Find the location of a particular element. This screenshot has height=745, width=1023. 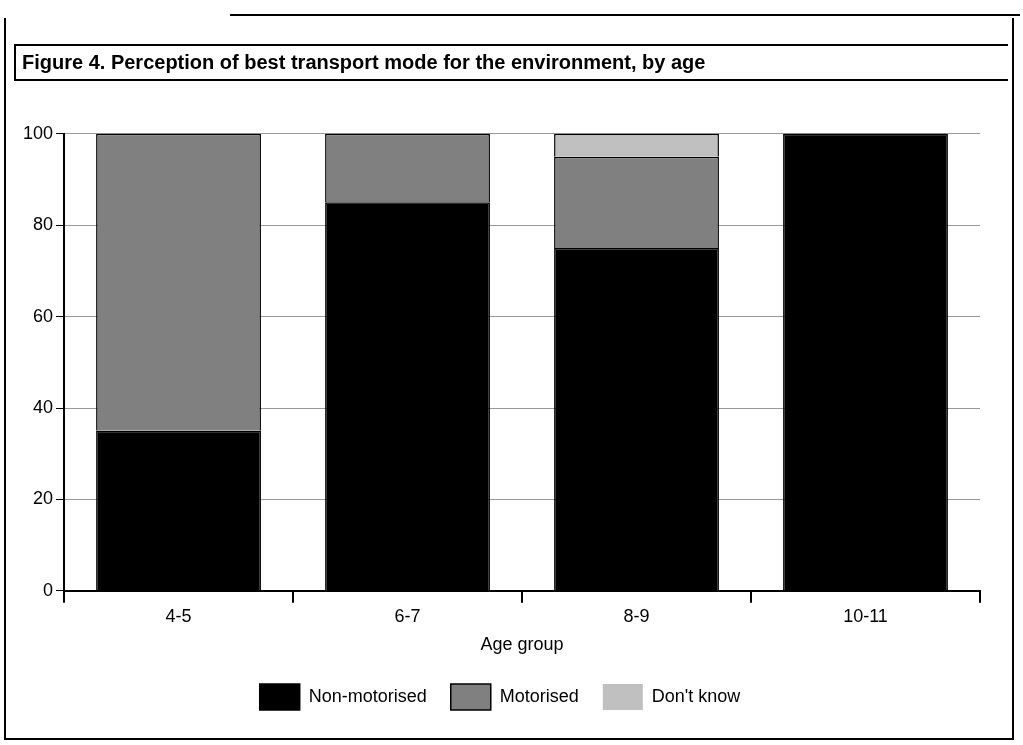

x-axis-title: Age group is located at coordinates (522, 644).